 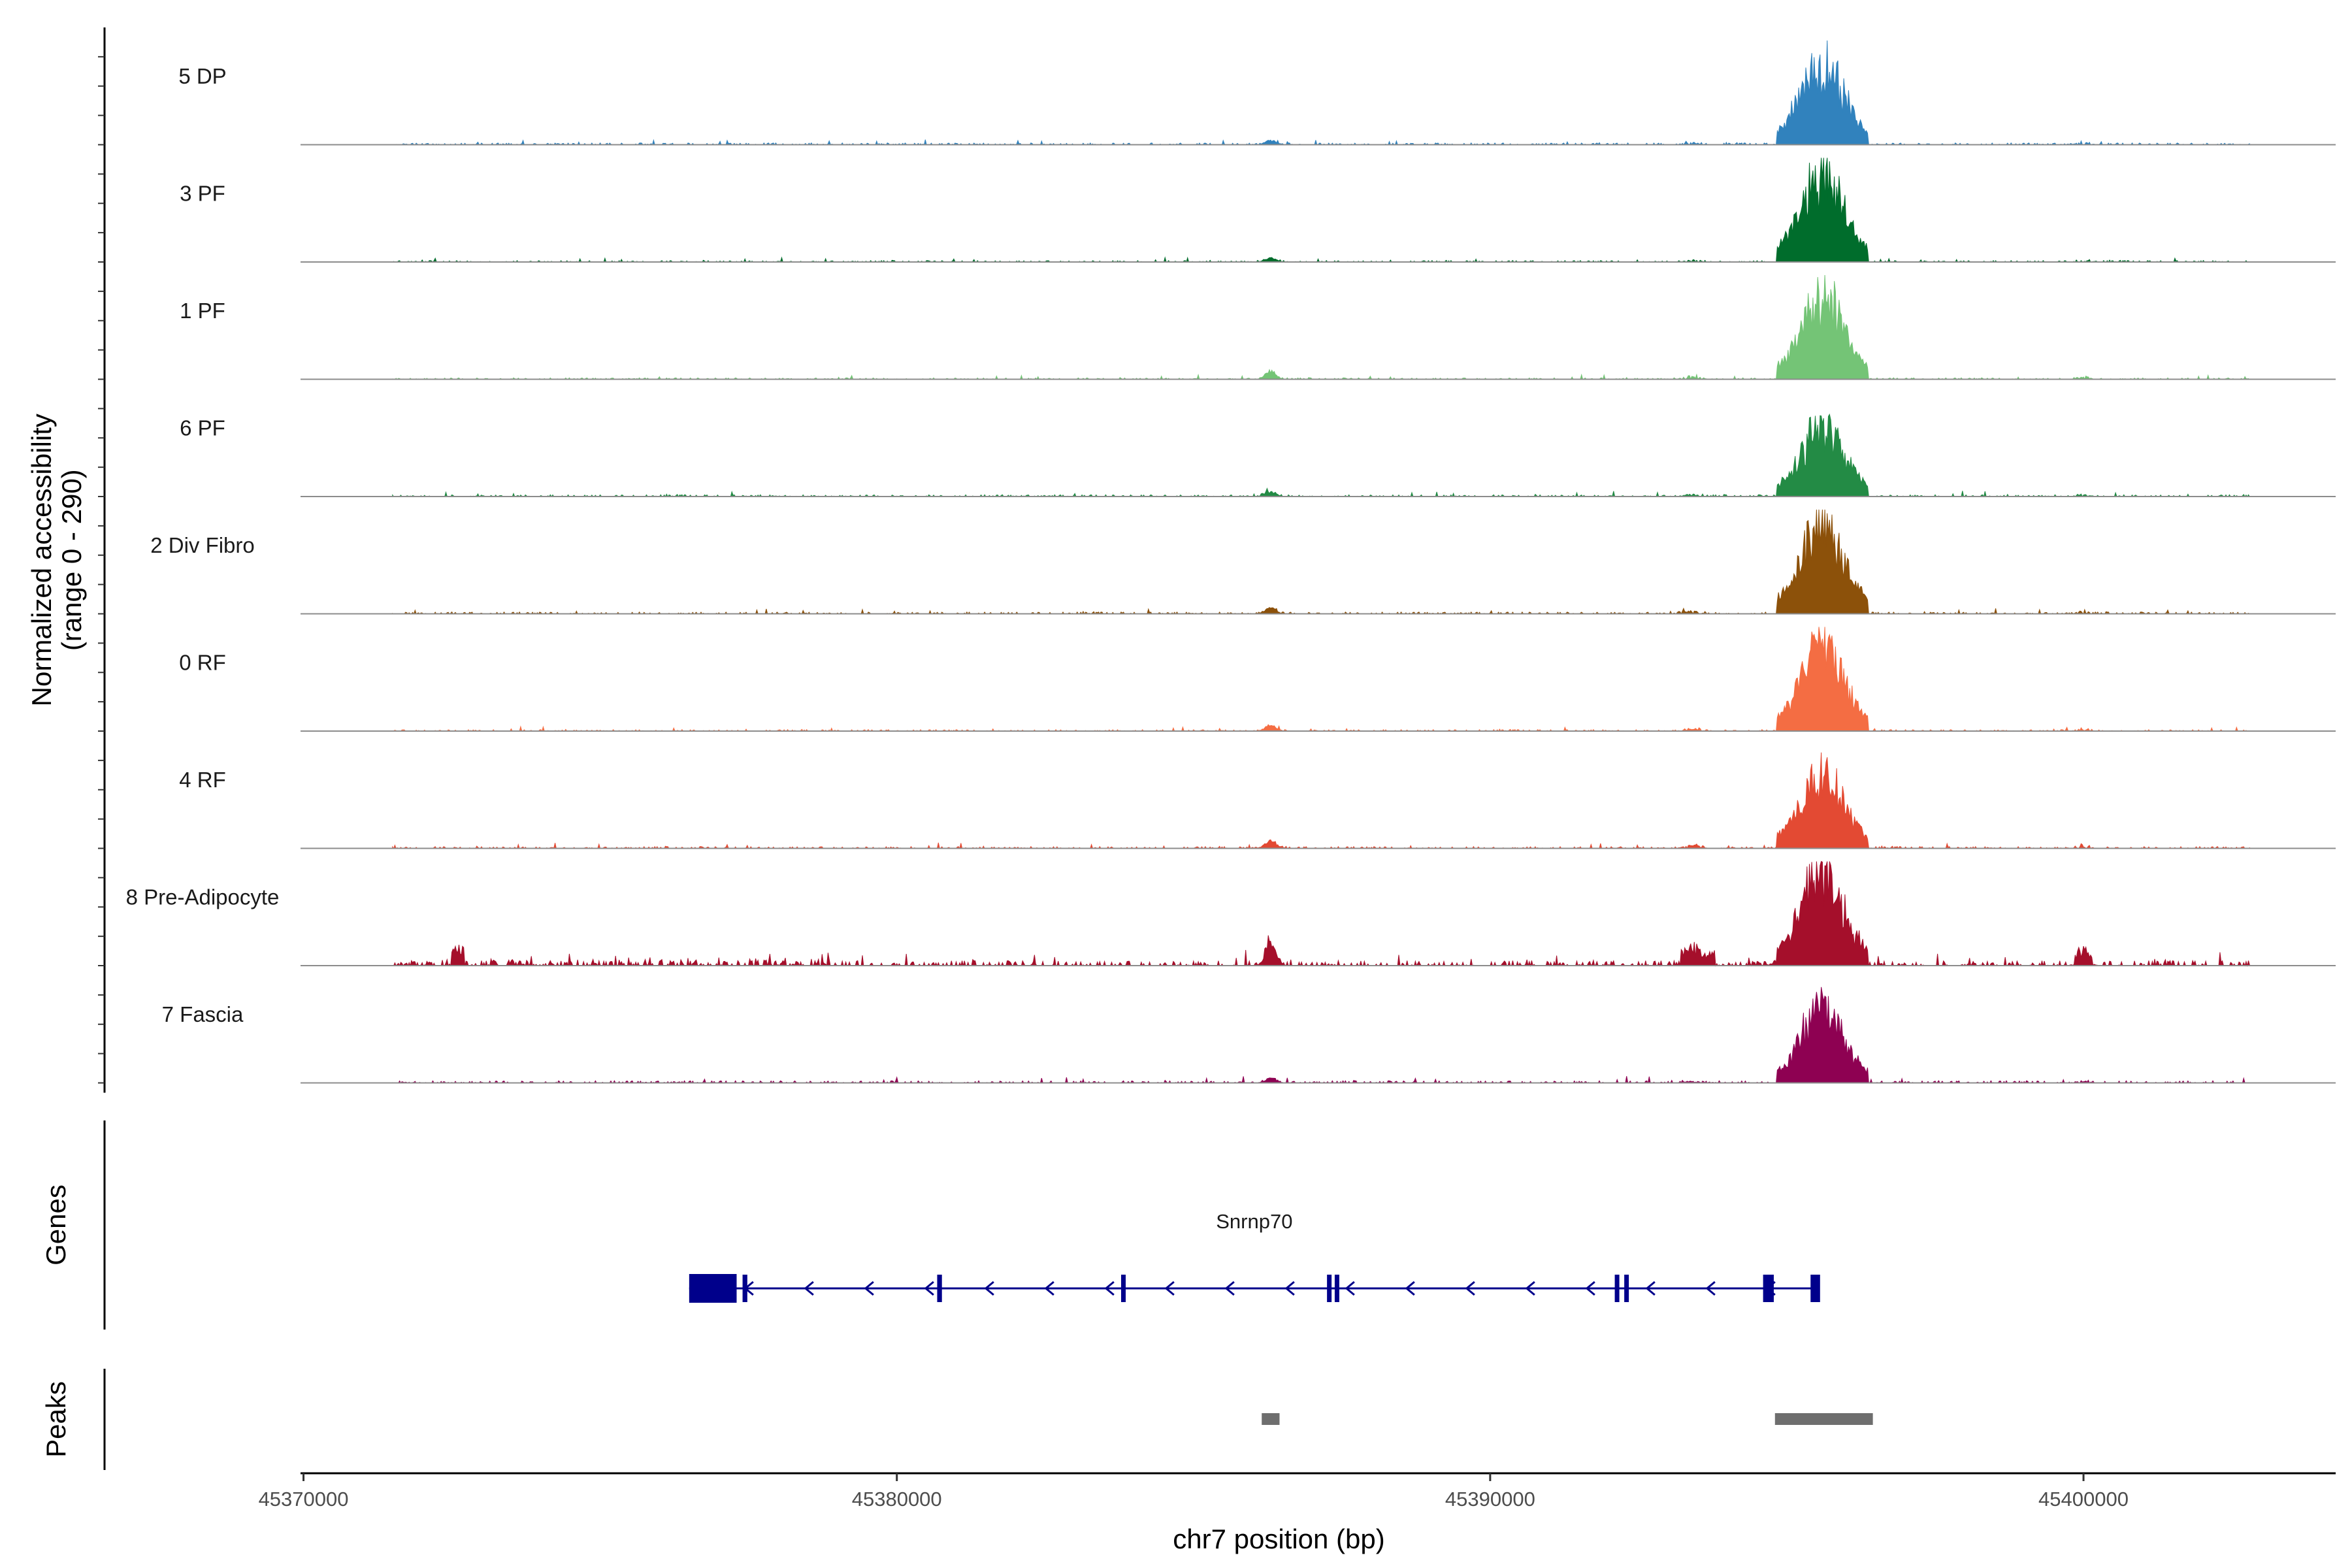 I want to click on y-axis-title-line1: Normalized accessibility, so click(x=41, y=560).